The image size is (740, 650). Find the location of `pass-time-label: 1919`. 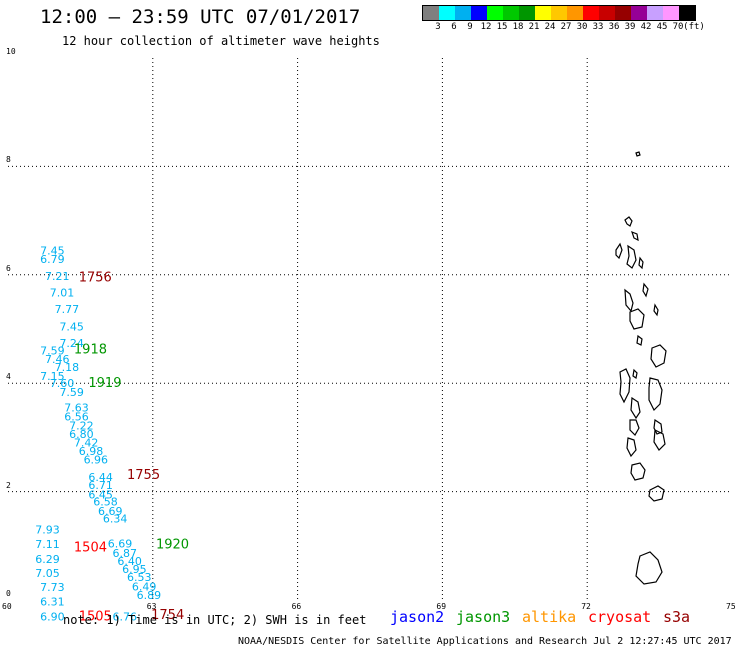

pass-time-label: 1919 is located at coordinates (104, 383).